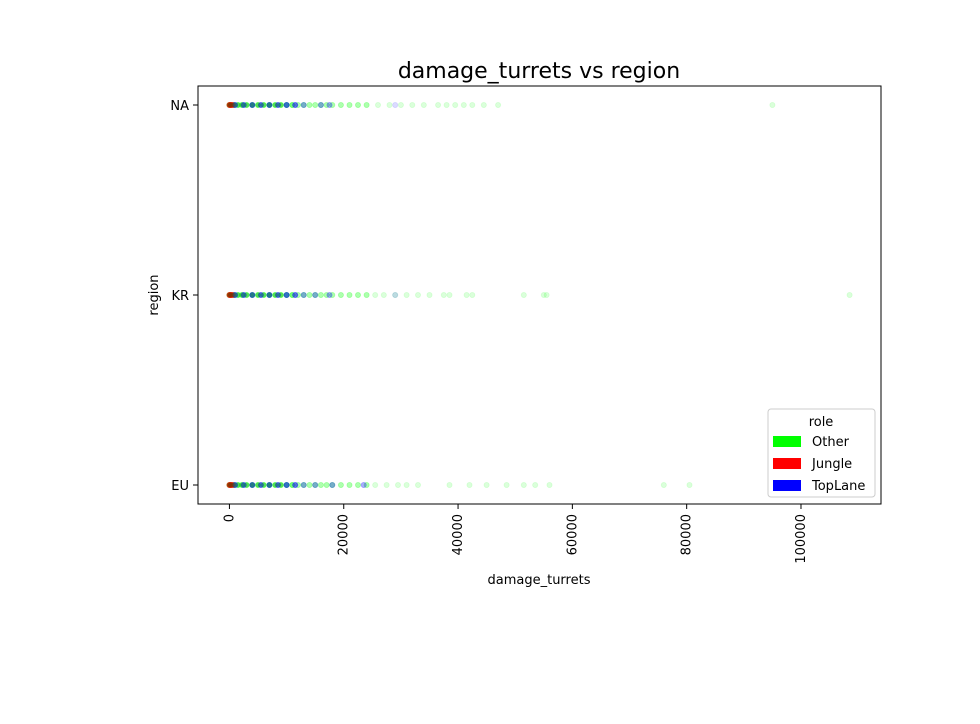 The width and height of the screenshot is (980, 724). I want to click on x-tick-label: 40000, so click(458, 534).